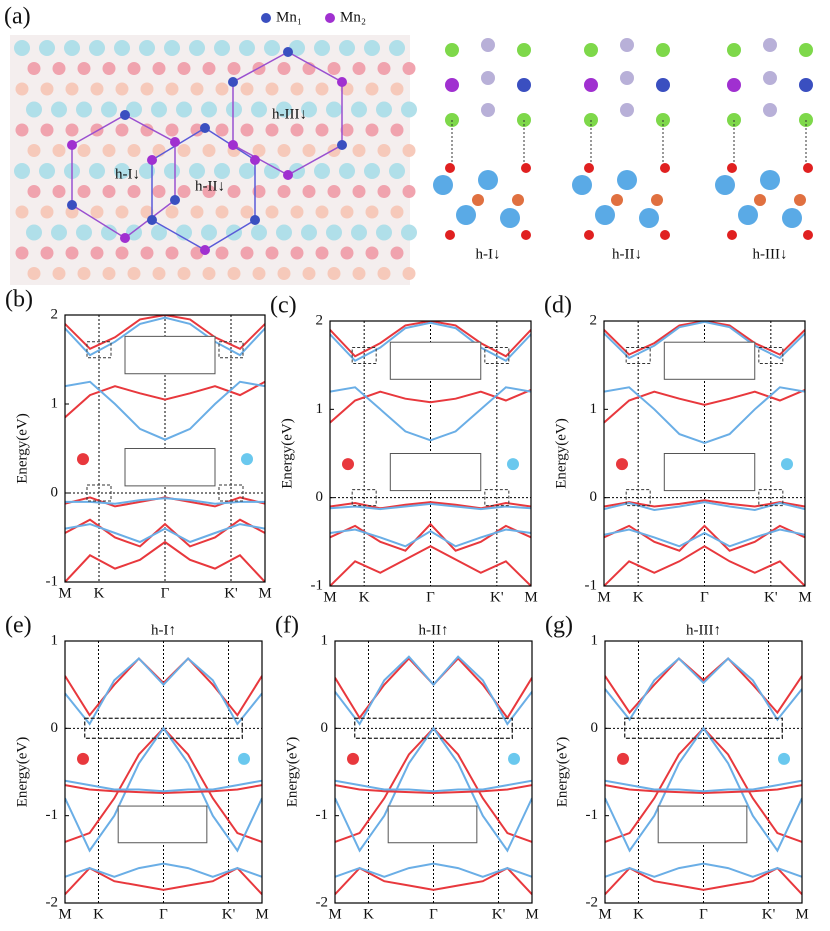 The image size is (830, 931). Describe the element at coordinates (83, 459) in the screenshot. I see `spin-up-icon` at that location.